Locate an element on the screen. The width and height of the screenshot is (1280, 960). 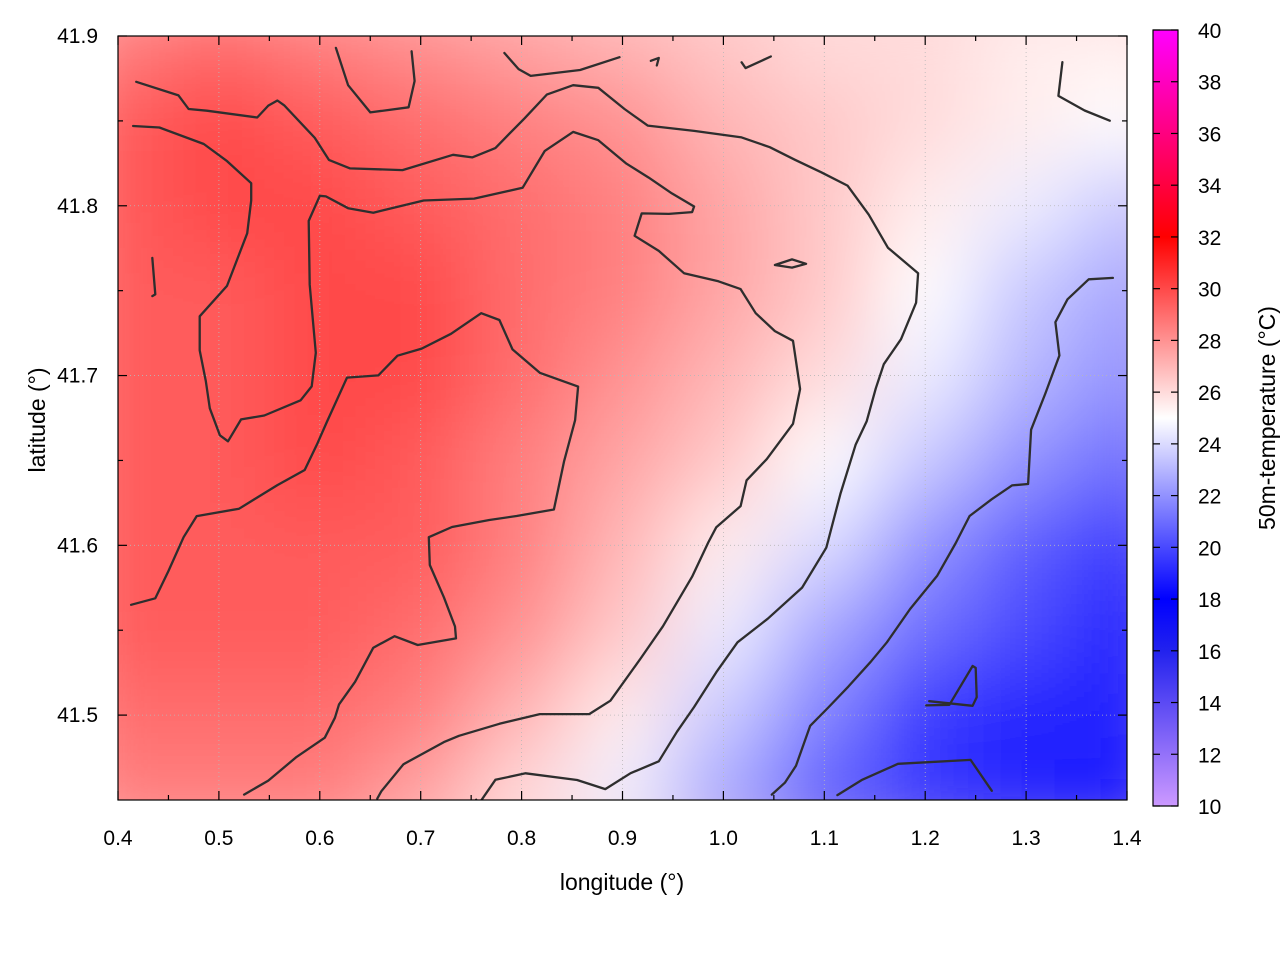
x-tick-label: 0.6 is located at coordinates (319, 838).